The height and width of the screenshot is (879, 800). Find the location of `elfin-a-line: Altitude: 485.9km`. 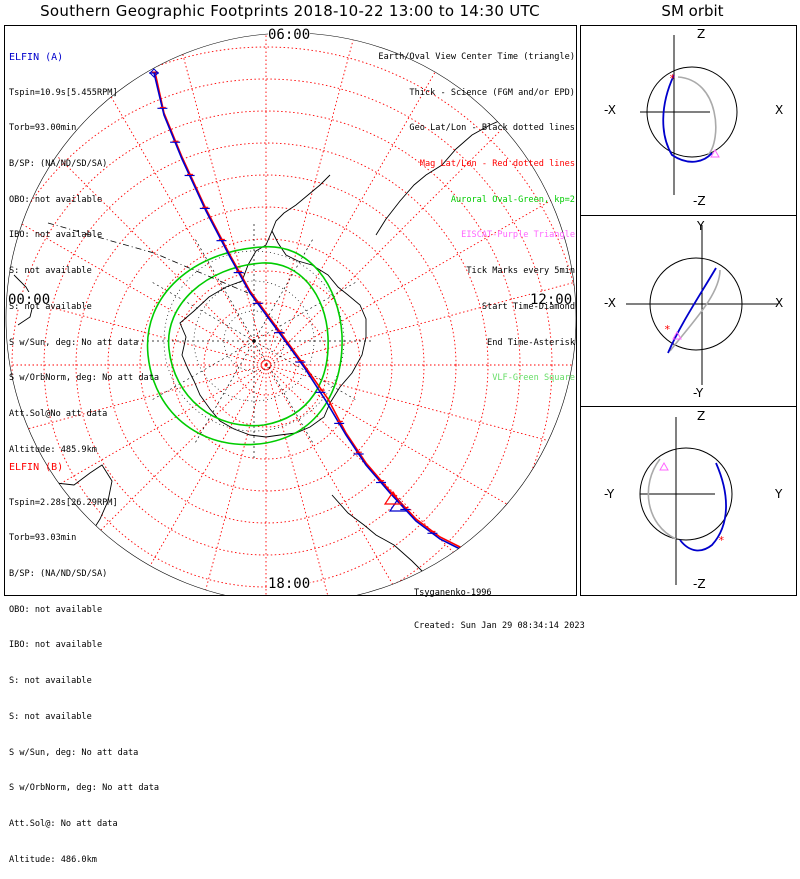

elfin-a-line: Altitude: 485.9km is located at coordinates (53, 449).